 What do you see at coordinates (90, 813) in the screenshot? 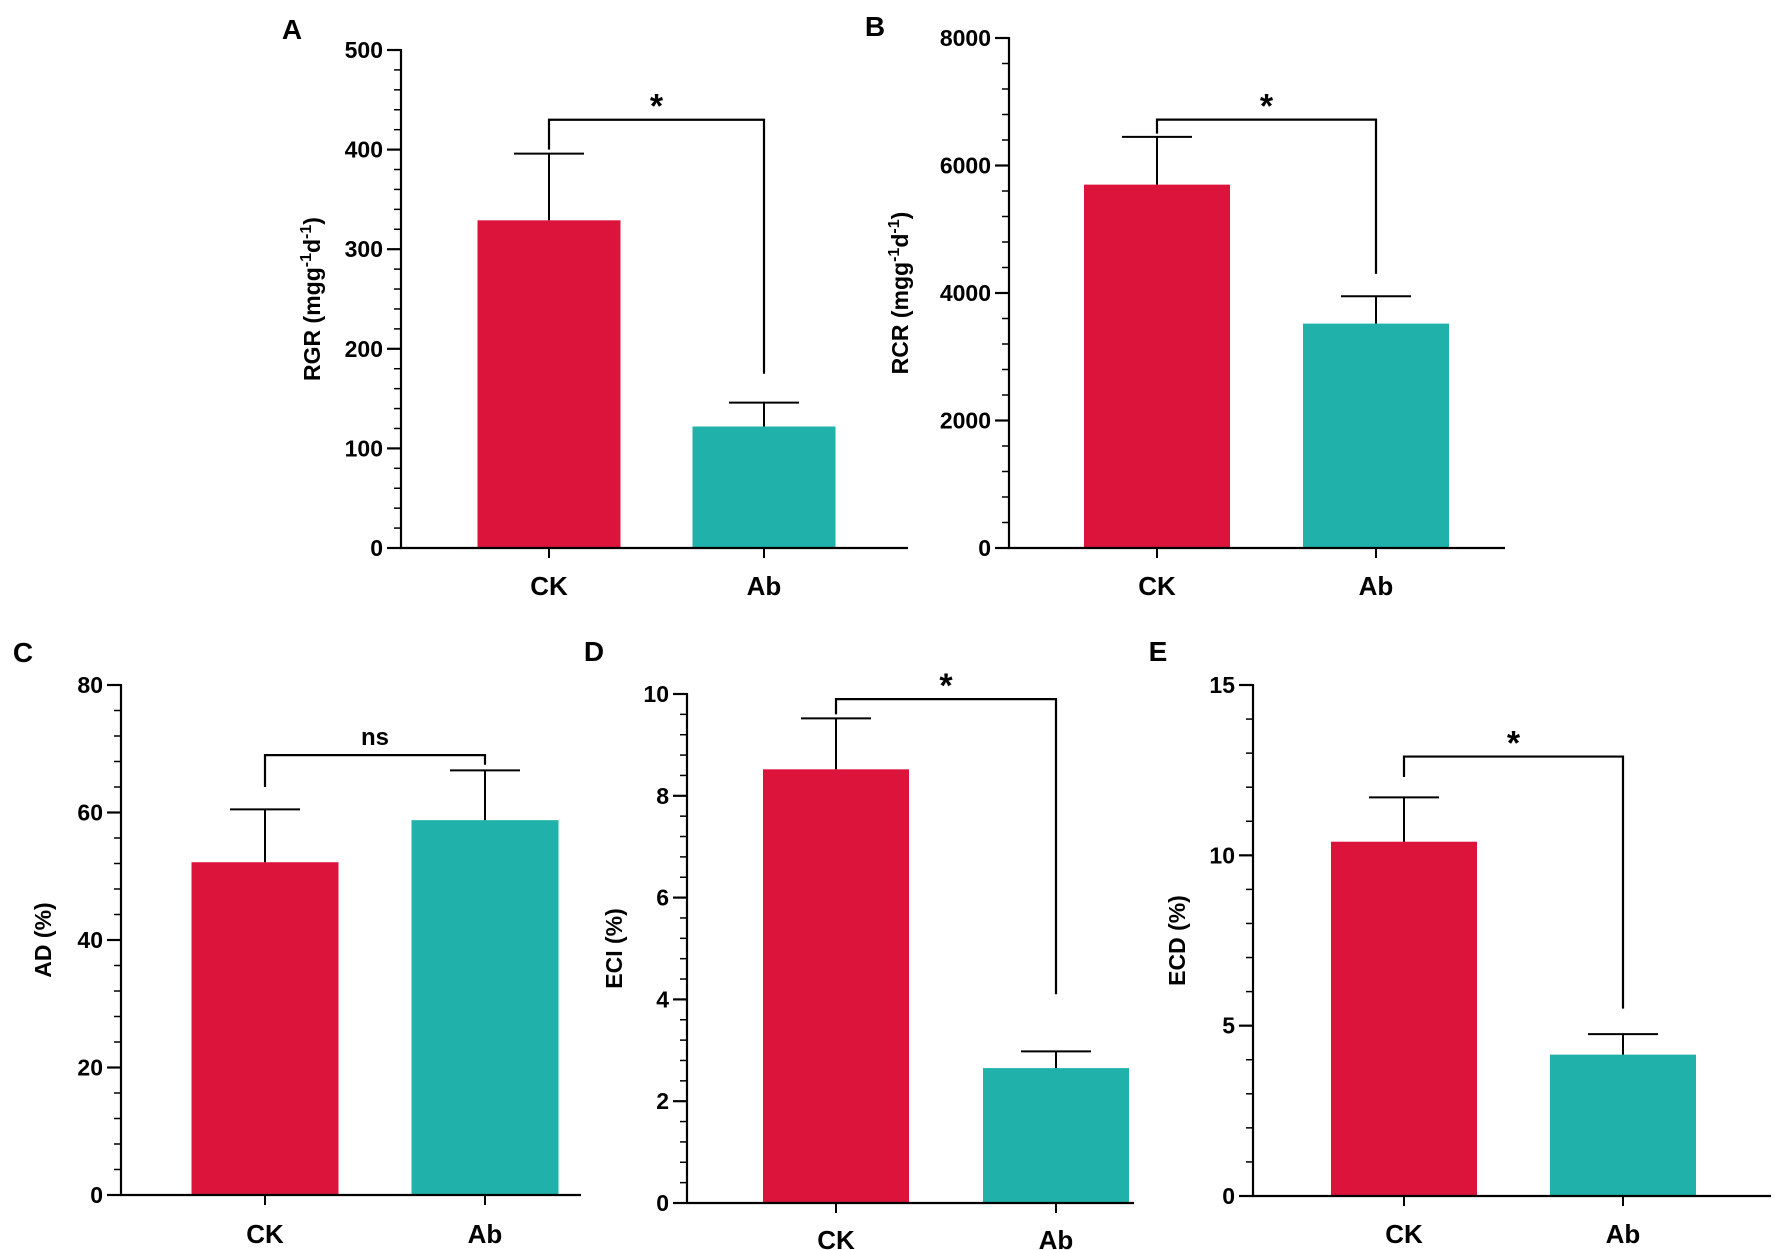
I see `y-tick-label: 60` at bounding box center [90, 813].